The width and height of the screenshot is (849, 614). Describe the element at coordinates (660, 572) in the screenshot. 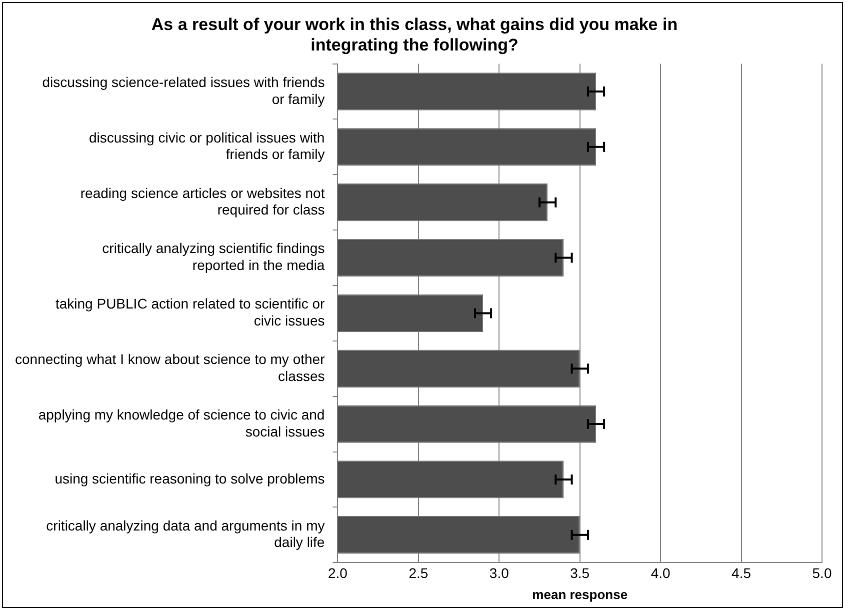

I see `x-tick-label: 4.0` at that location.